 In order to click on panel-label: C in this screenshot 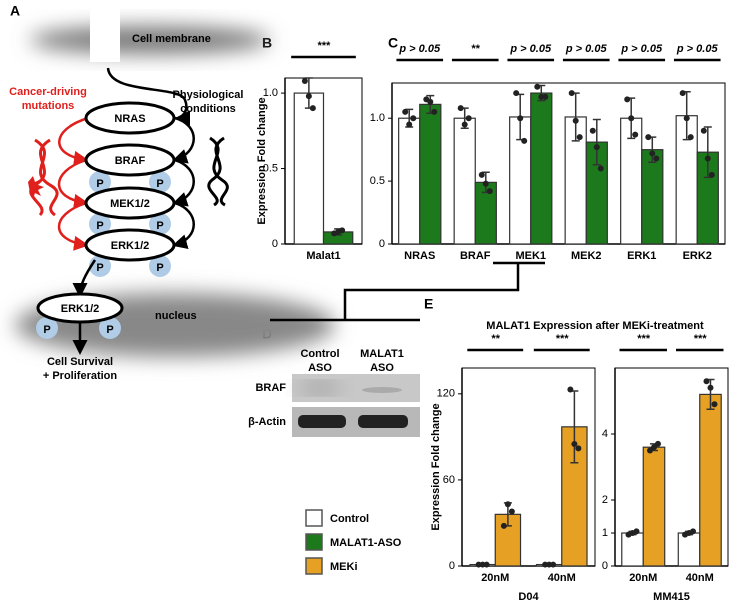, I will do `click(393, 43)`.